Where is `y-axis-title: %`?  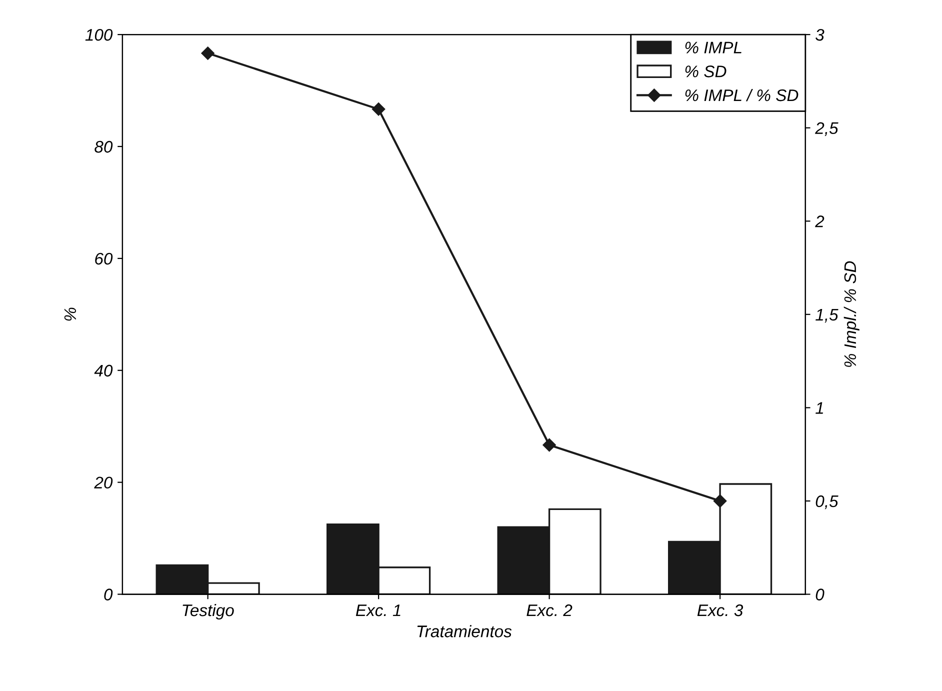 y-axis-title: % is located at coordinates (70, 314).